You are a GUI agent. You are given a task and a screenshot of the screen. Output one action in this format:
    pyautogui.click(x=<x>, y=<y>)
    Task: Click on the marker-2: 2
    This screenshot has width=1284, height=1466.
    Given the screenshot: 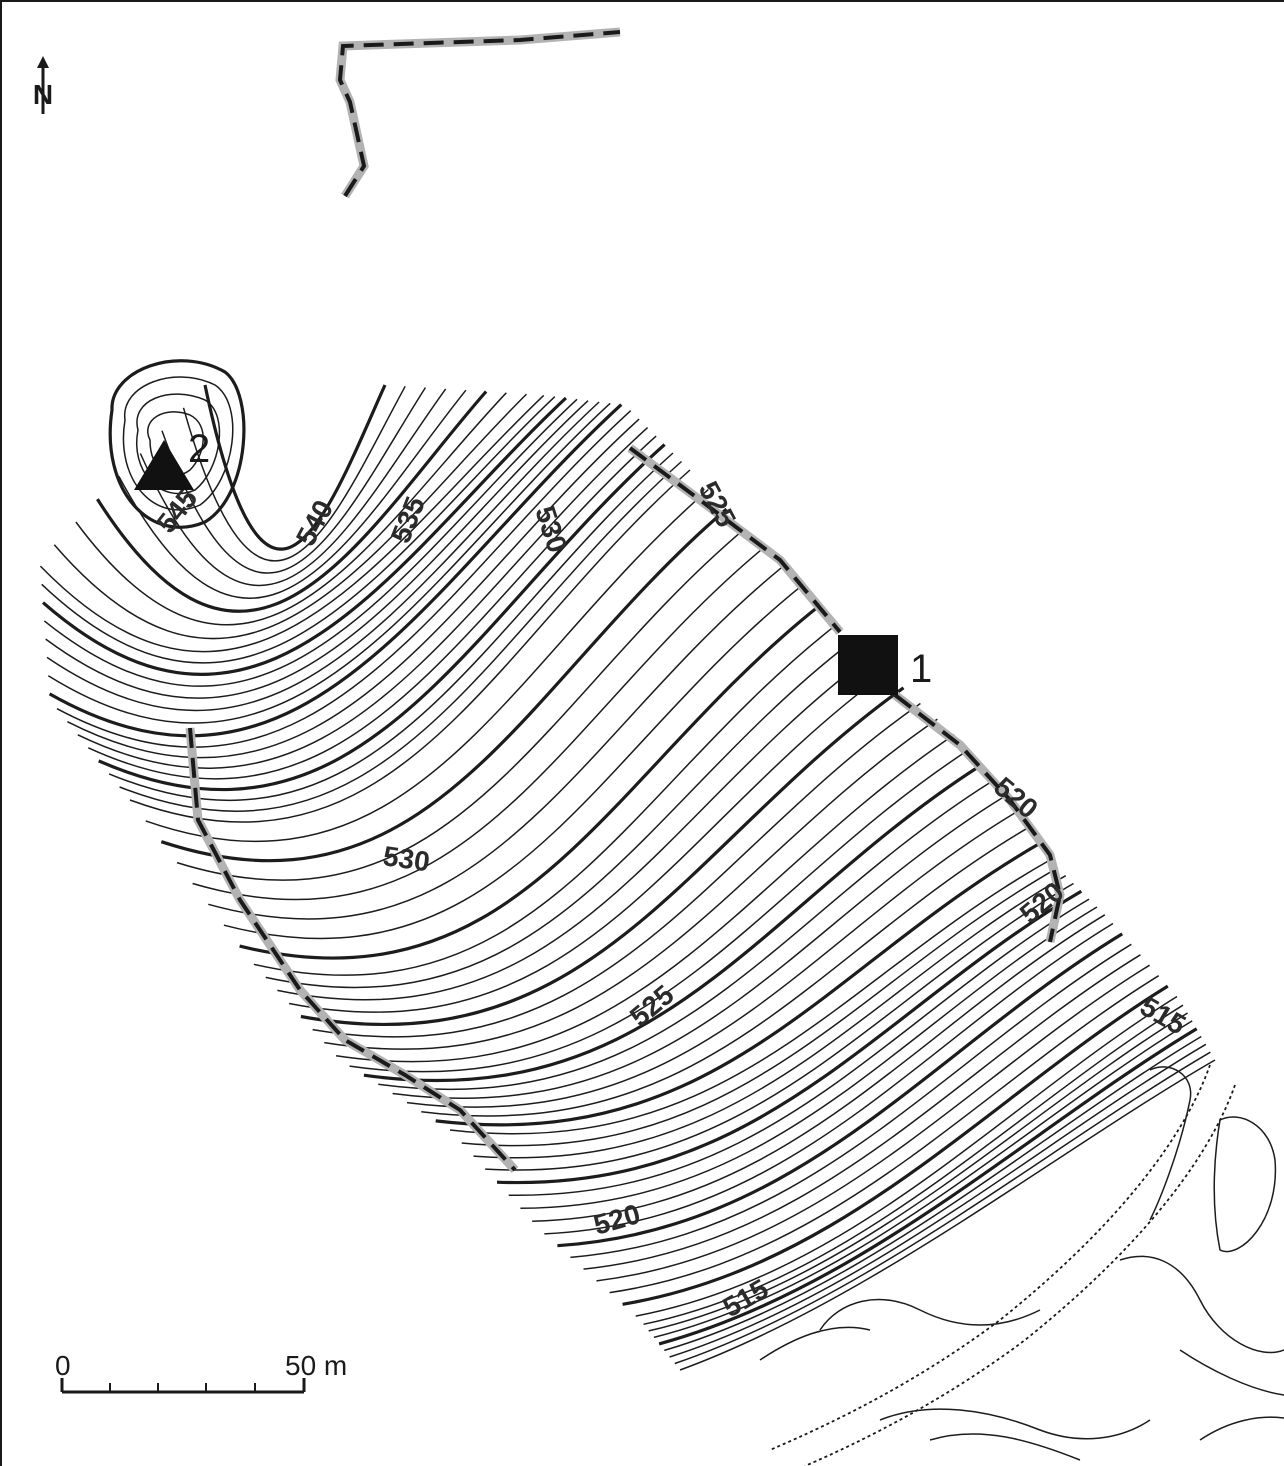 What is the action you would take?
    pyautogui.click(x=172, y=458)
    